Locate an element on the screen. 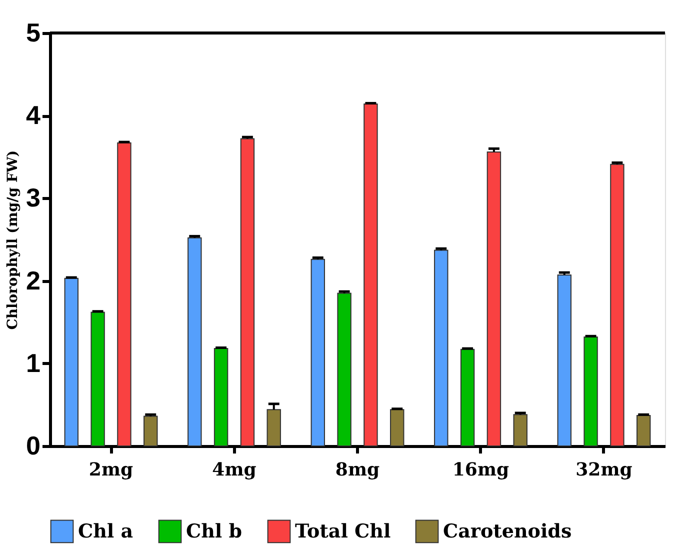 Image resolution: width=682 pixels, height=553 pixels. x-tick-label: 32mg is located at coordinates (604, 470).